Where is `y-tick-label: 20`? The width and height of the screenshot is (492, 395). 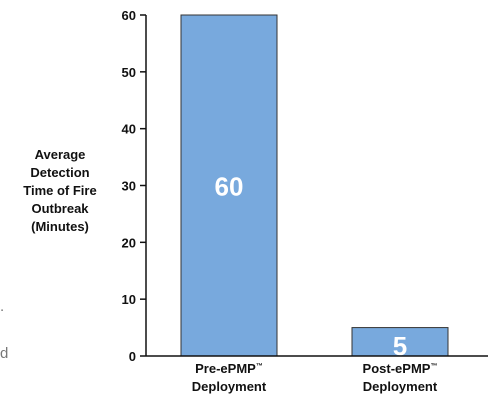
y-tick-label: 20 is located at coordinates (129, 242).